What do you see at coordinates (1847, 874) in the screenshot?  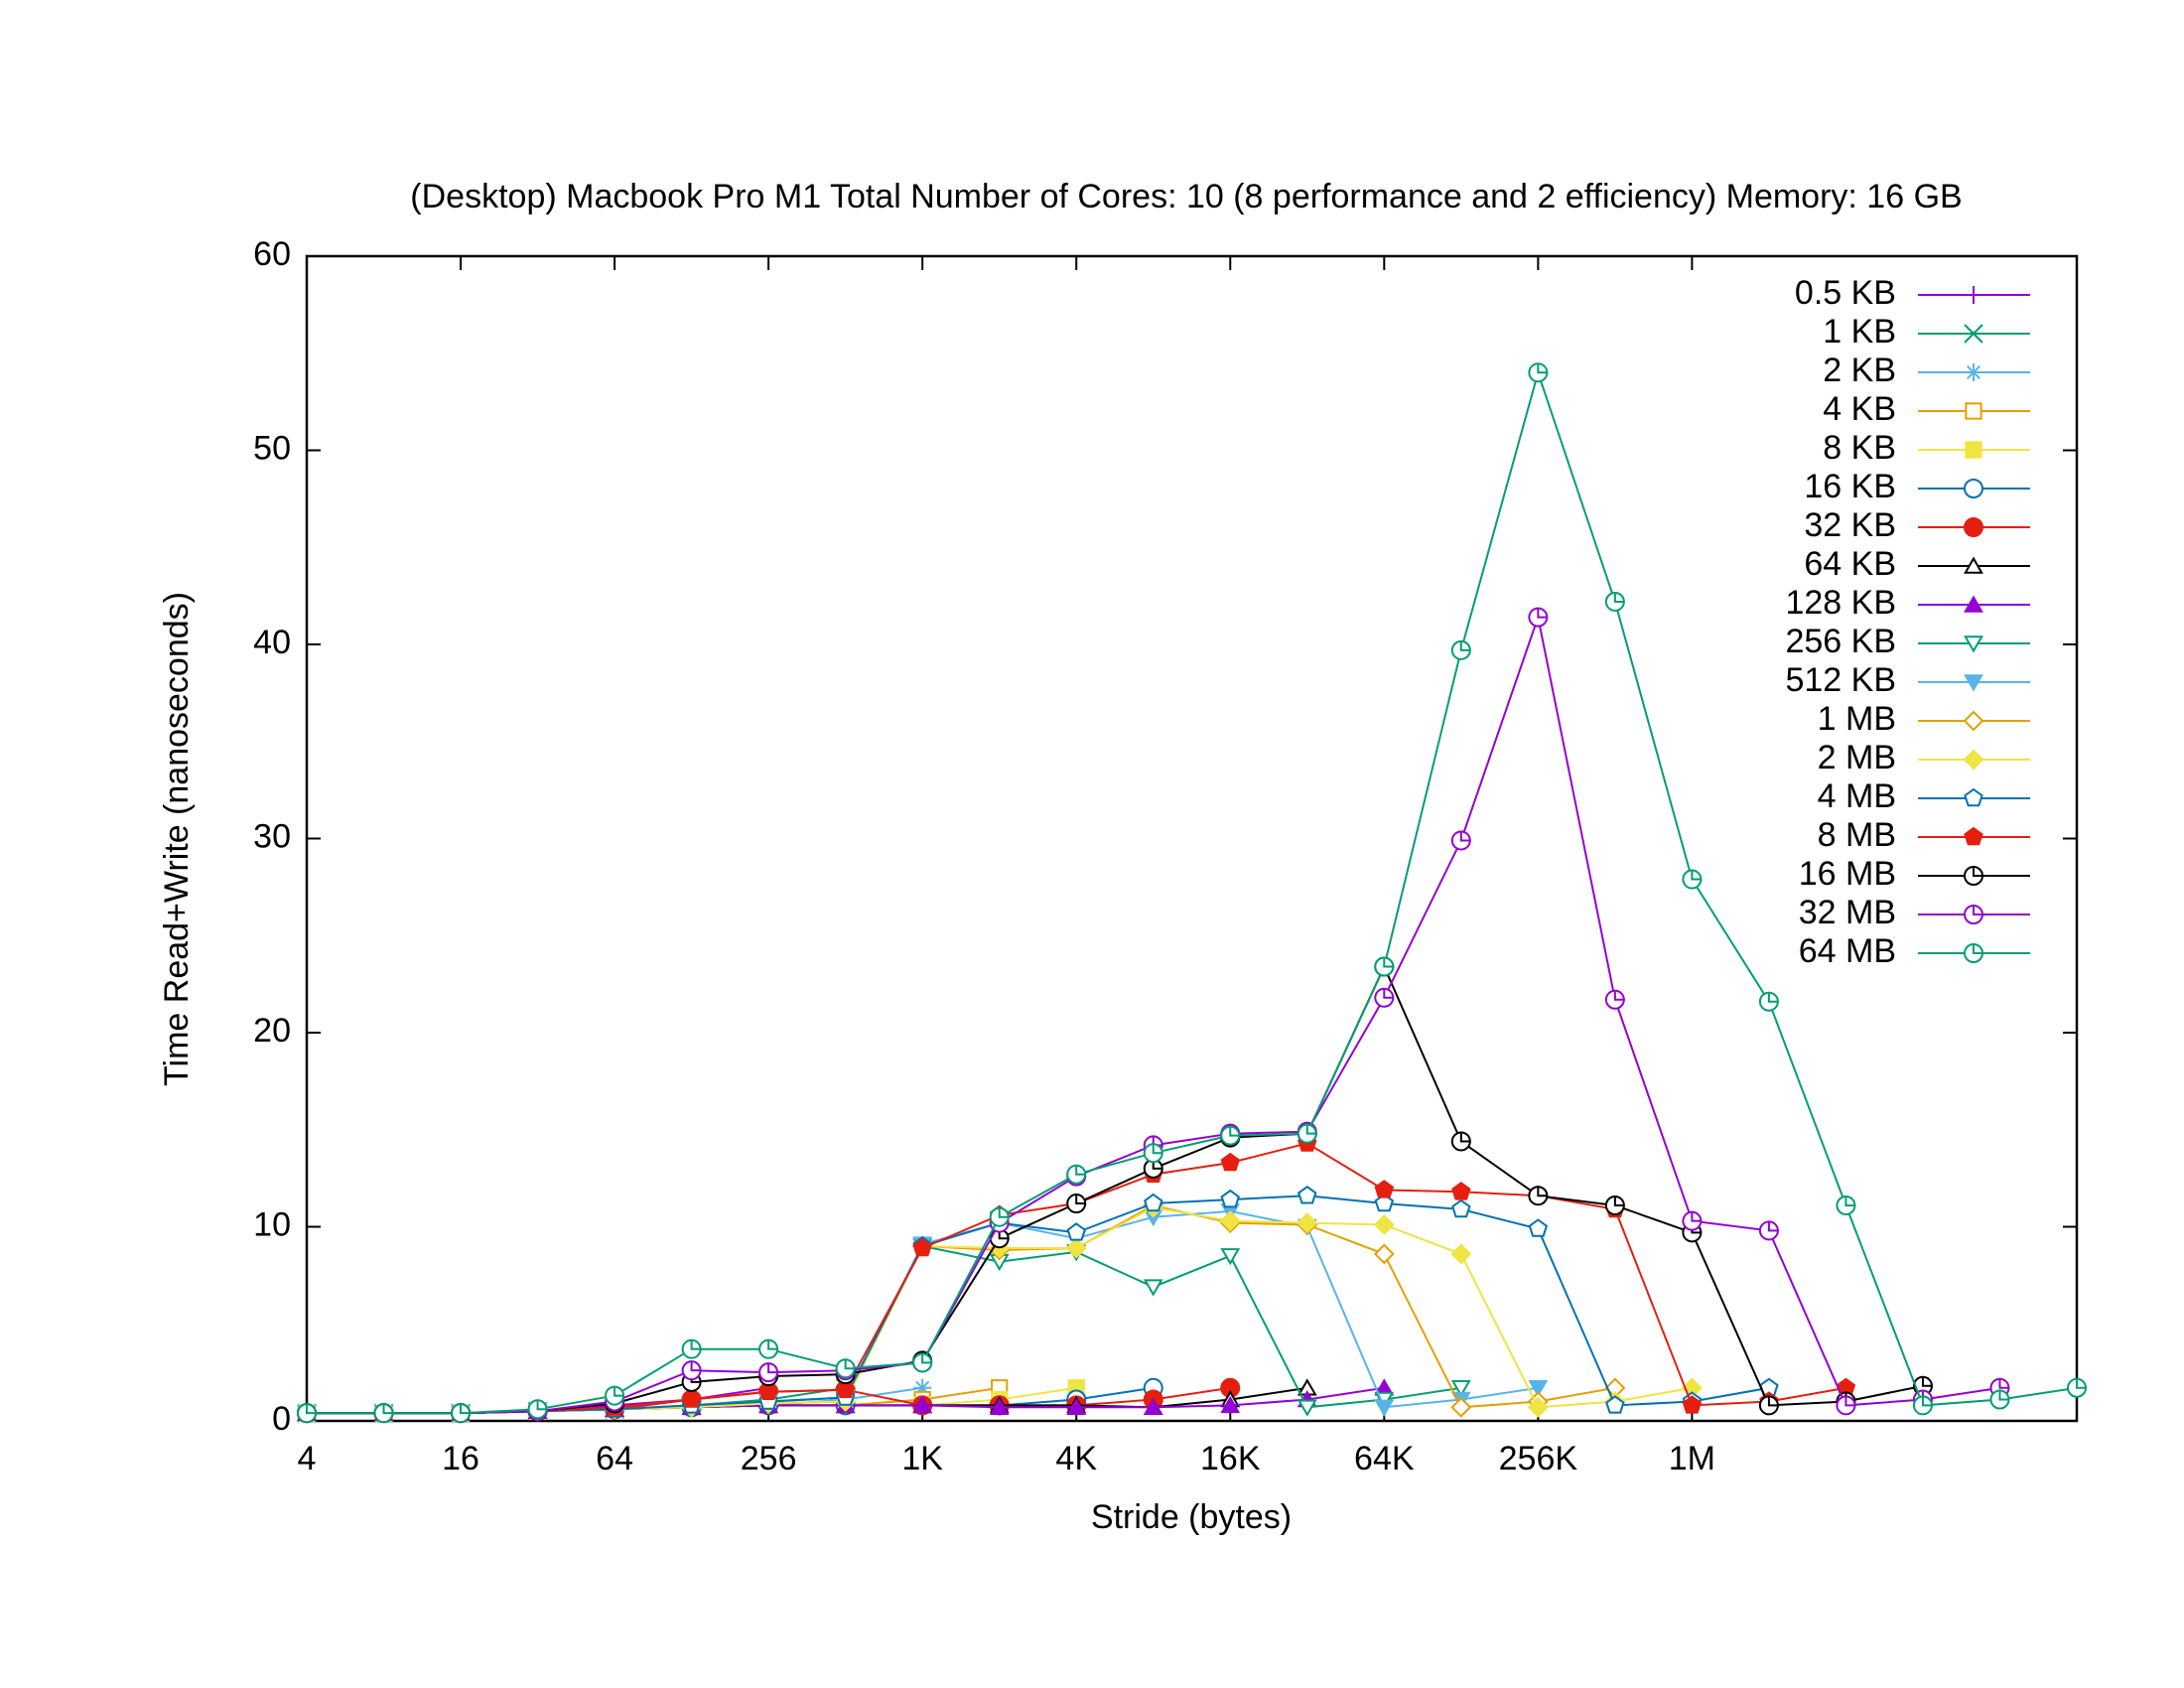 I see `legend-label: 16 MB` at bounding box center [1847, 874].